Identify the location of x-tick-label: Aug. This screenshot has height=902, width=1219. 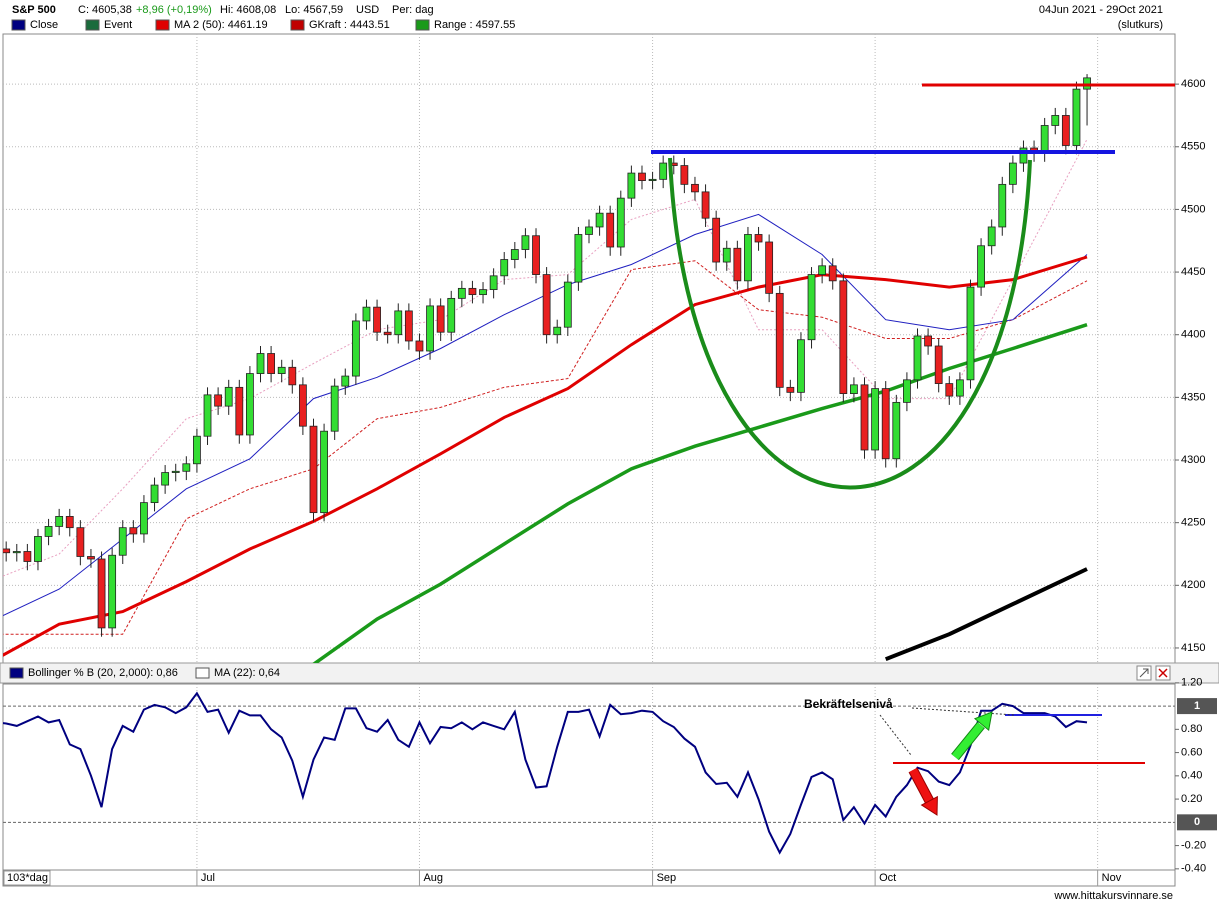
(433, 878).